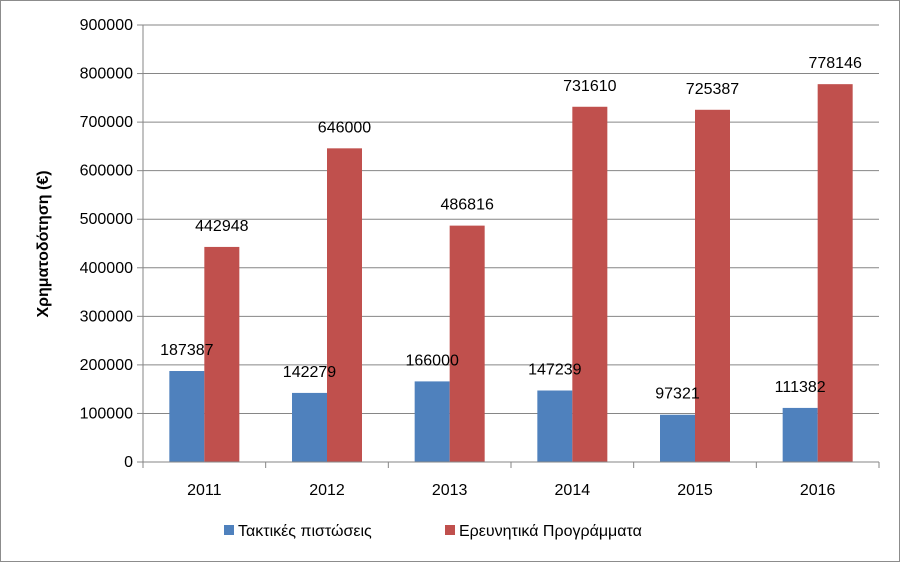 The height and width of the screenshot is (564, 902). Describe the element at coordinates (128, 462) in the screenshot. I see `y-tick-label: 0` at that location.